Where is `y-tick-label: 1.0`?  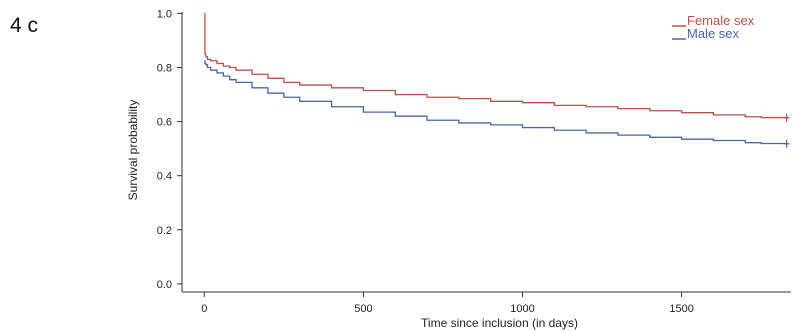
y-tick-label: 1.0 is located at coordinates (164, 14).